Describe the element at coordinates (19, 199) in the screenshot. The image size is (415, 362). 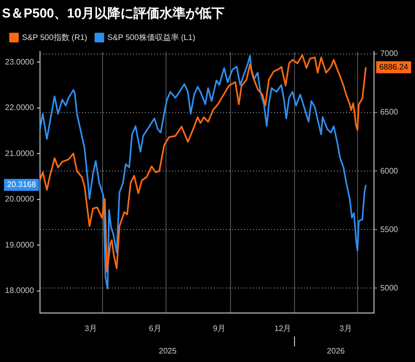
I see `y-tick-label: 20.0000` at that location.